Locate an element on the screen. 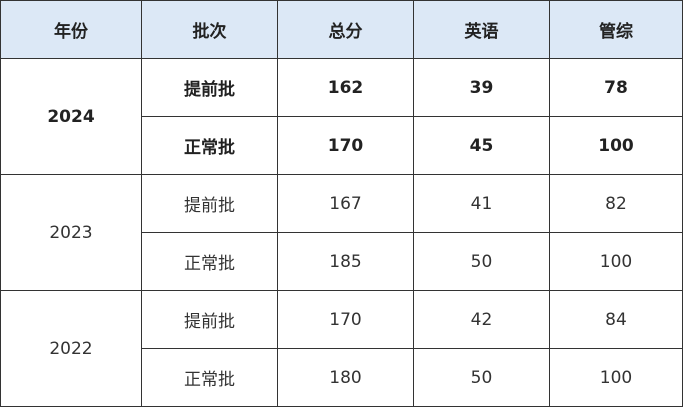 The width and height of the screenshot is (683, 414). english-cell: 42 is located at coordinates (481, 319).